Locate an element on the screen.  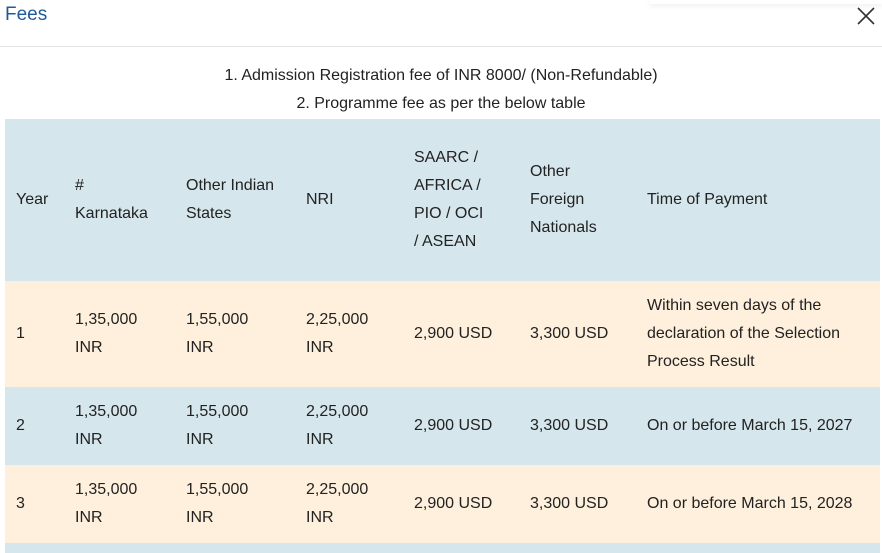
table-row-partial is located at coordinates (442, 548).